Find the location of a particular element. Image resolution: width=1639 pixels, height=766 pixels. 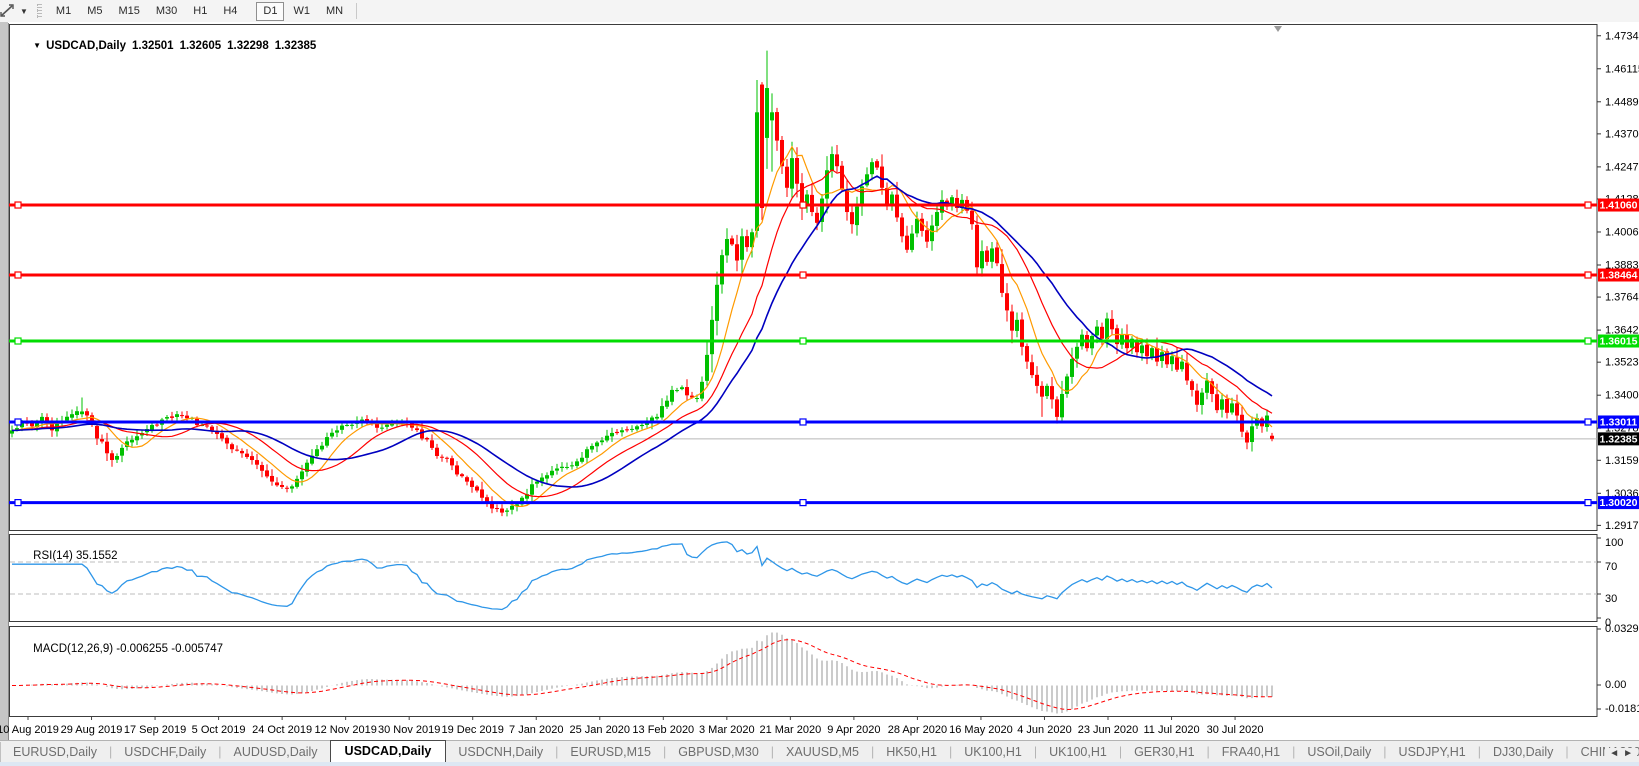

tab-scroll-left-icon: ◄ is located at coordinates (1616, 753).